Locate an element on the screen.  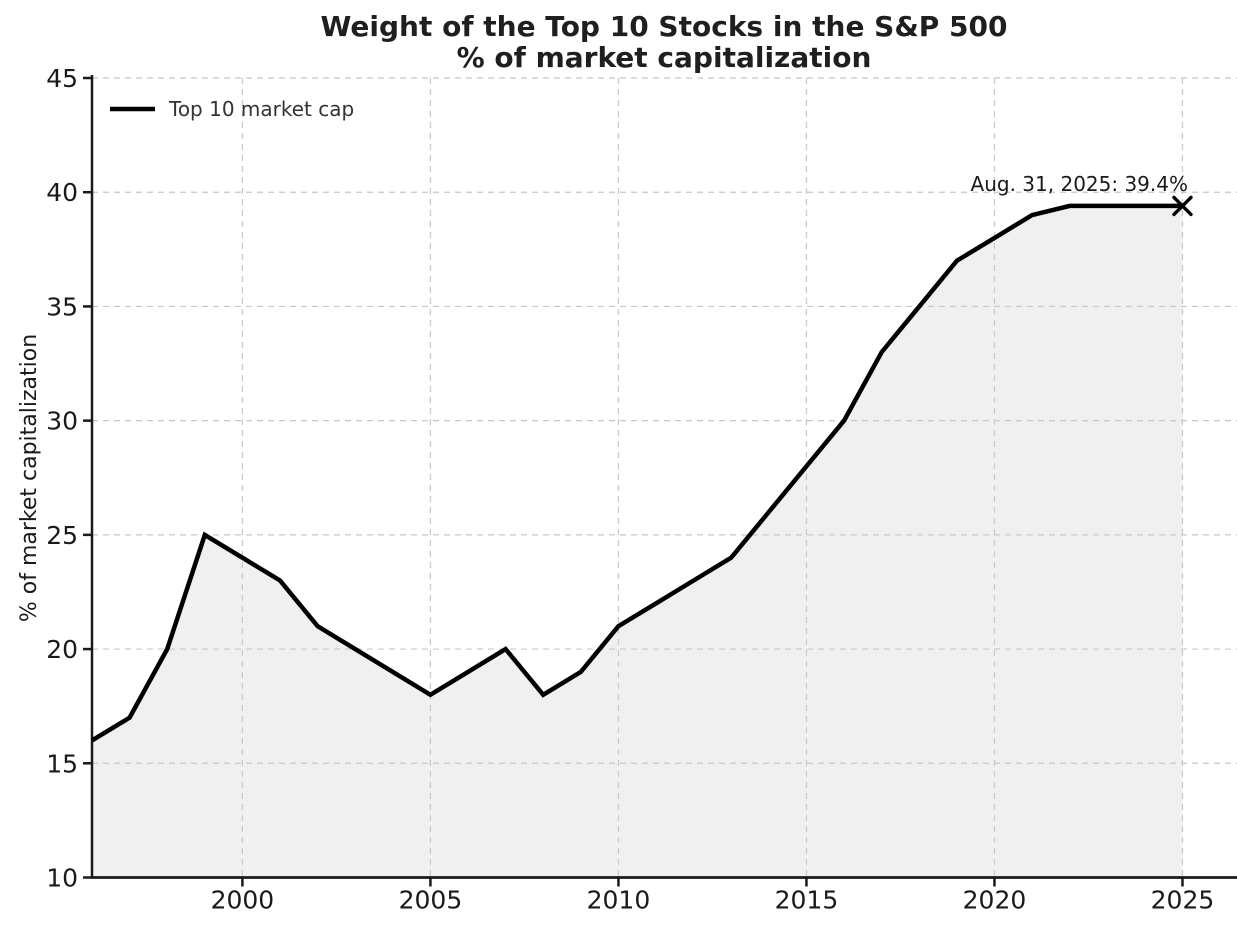
chart-subtitle: % of market capitalization is located at coordinates (664, 57).